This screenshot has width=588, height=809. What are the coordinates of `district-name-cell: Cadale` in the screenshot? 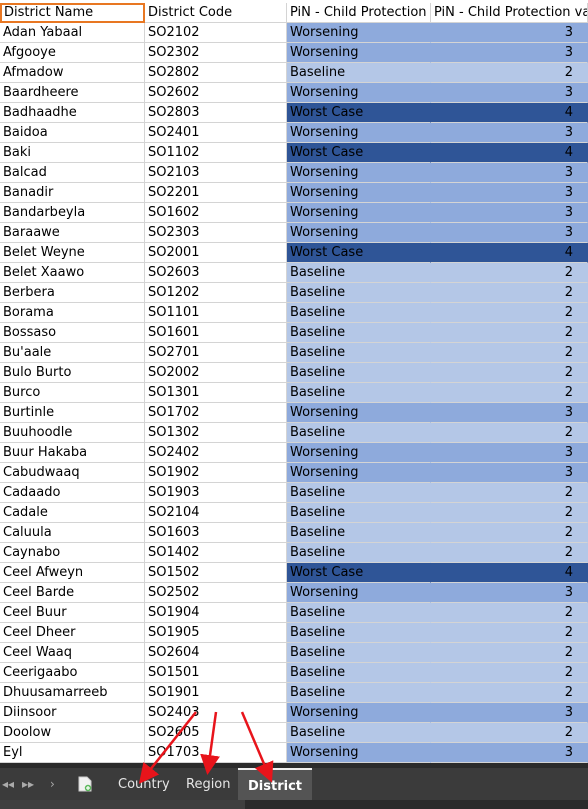 It's located at (72, 513).